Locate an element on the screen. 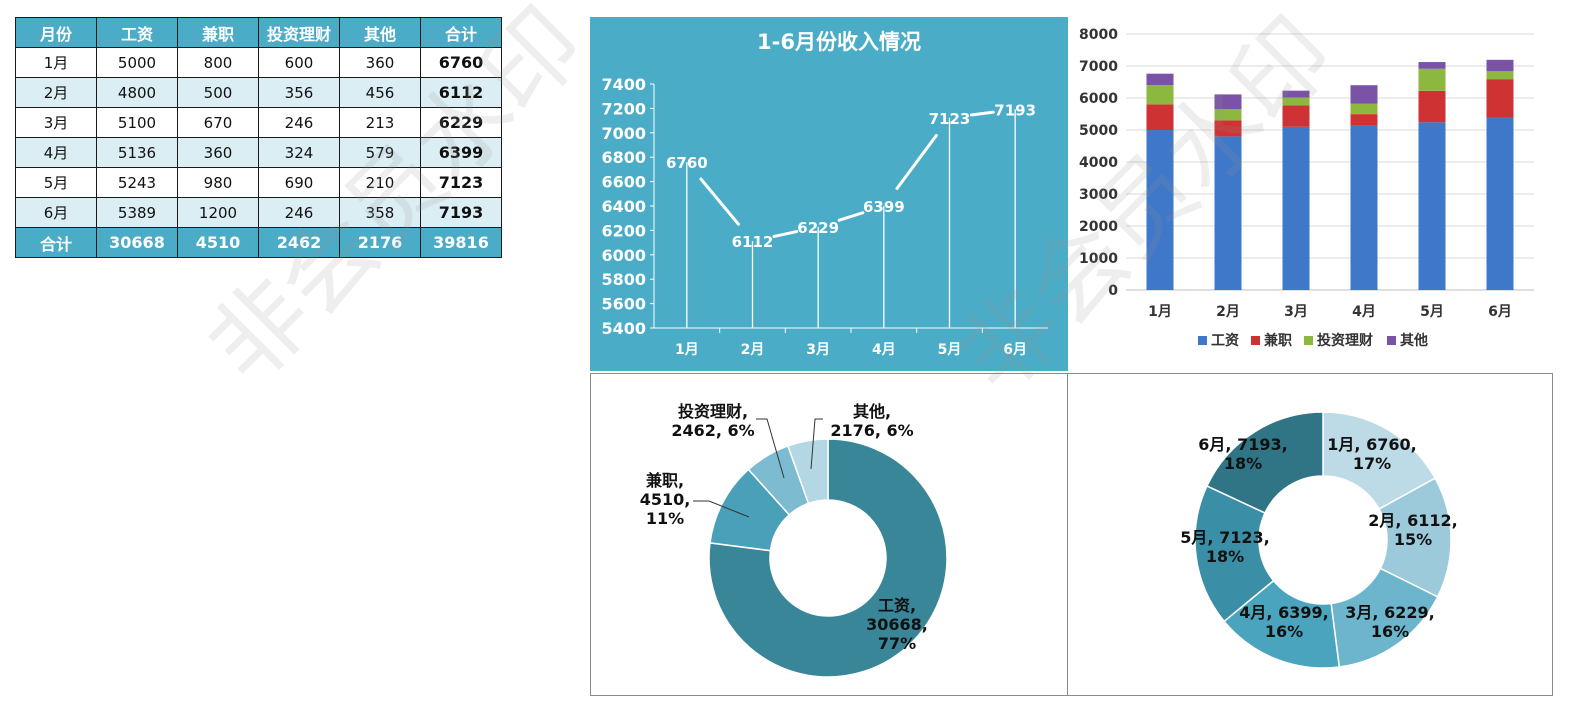  y-tick-label: 6800 is located at coordinates (623, 157).